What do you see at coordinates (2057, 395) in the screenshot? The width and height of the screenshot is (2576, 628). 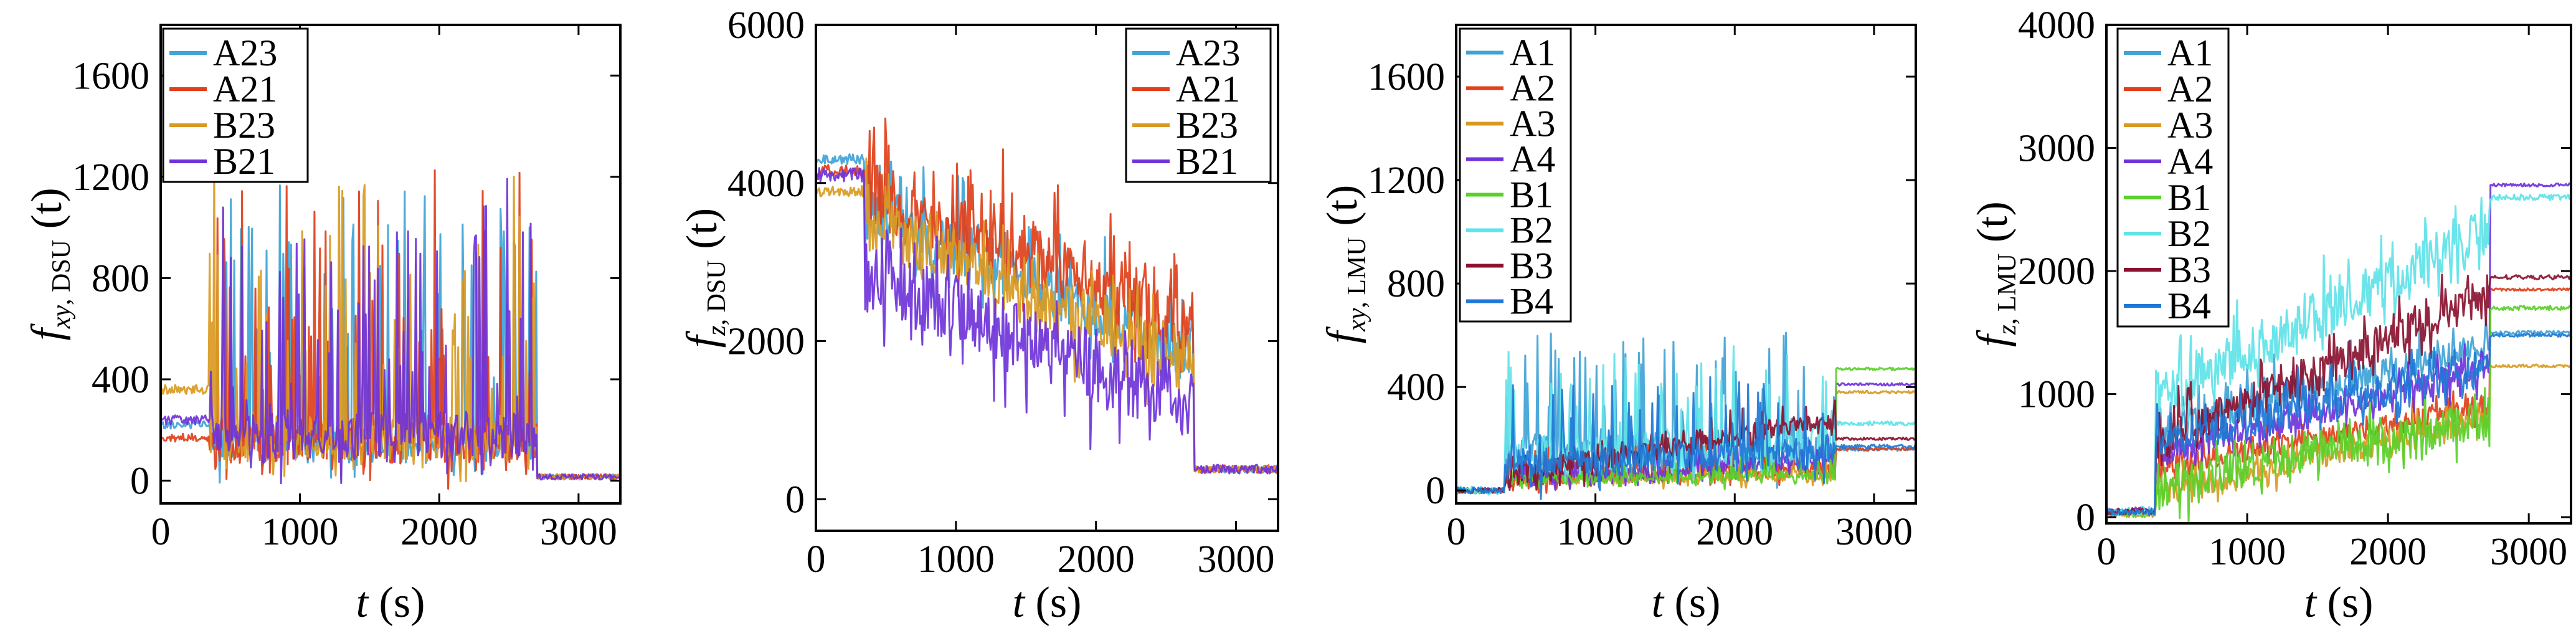 I see `y-tick-label: 1000` at bounding box center [2057, 395].